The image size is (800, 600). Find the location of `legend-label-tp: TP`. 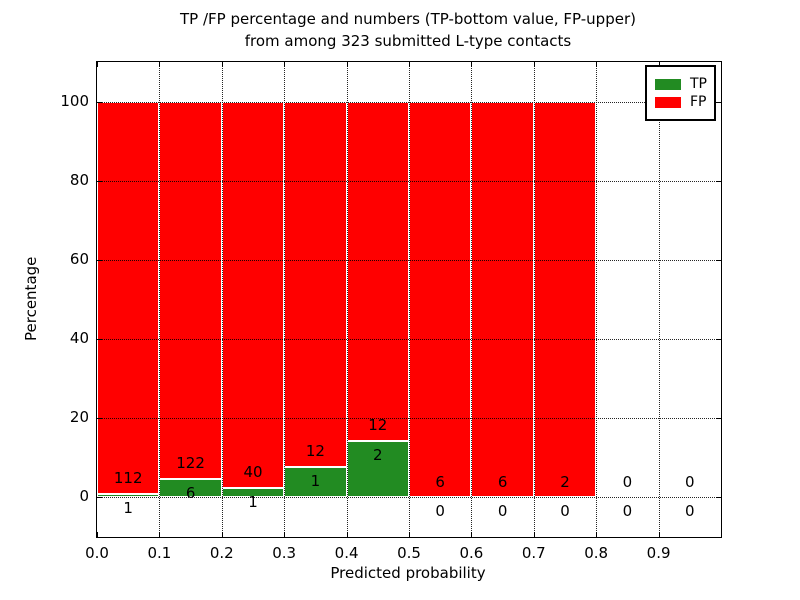

legend-label-tp: TP is located at coordinates (698, 84).